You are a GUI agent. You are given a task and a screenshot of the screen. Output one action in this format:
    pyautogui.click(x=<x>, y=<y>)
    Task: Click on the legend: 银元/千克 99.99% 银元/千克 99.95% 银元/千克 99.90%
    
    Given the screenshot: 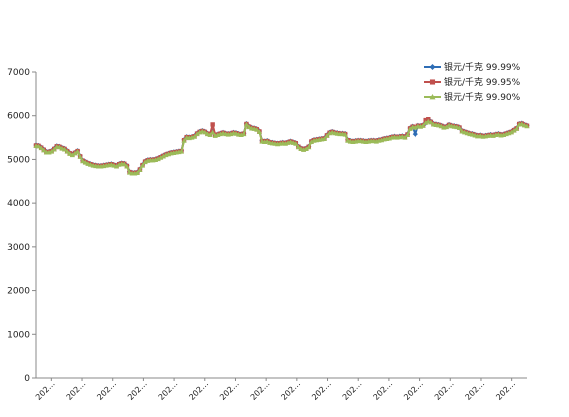 What is the action you would take?
    pyautogui.click(x=472, y=82)
    